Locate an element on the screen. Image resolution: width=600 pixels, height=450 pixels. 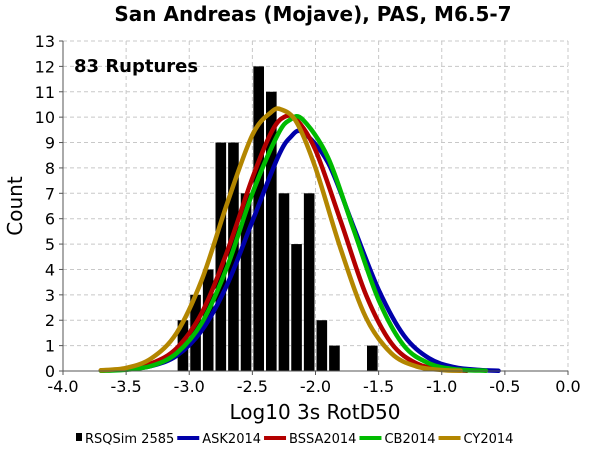
y-tick-label: 8 is located at coordinates (50, 168).